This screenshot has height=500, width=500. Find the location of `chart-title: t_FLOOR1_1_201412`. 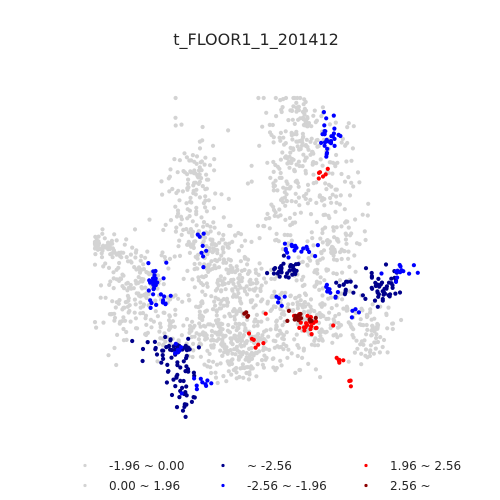

chart-title: t_FLOOR1_1_201412 is located at coordinates (256, 40).